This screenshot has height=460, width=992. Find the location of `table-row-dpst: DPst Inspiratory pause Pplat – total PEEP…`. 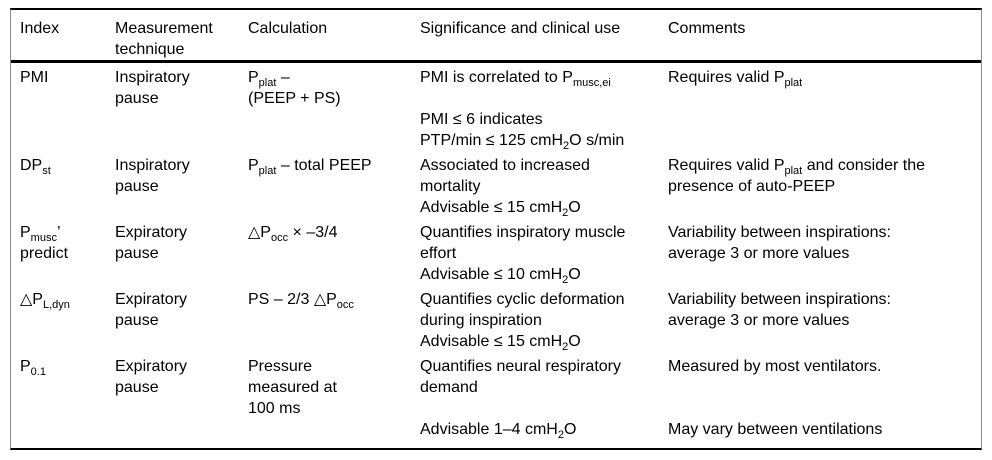

table-row-dpst: DPst Inspiratory pause Pplat – total PEEP… is located at coordinates (496, 185).